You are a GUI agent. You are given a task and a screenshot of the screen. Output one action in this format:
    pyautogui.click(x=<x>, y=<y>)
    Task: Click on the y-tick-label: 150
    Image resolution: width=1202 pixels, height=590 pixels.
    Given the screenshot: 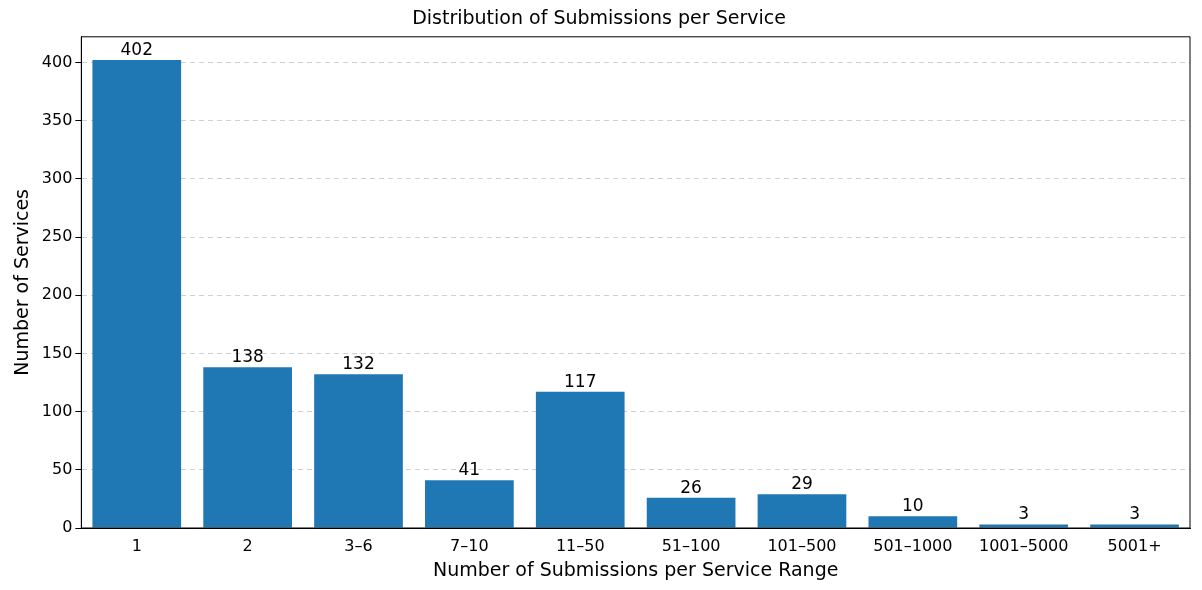 What is the action you would take?
    pyautogui.click(x=57, y=352)
    